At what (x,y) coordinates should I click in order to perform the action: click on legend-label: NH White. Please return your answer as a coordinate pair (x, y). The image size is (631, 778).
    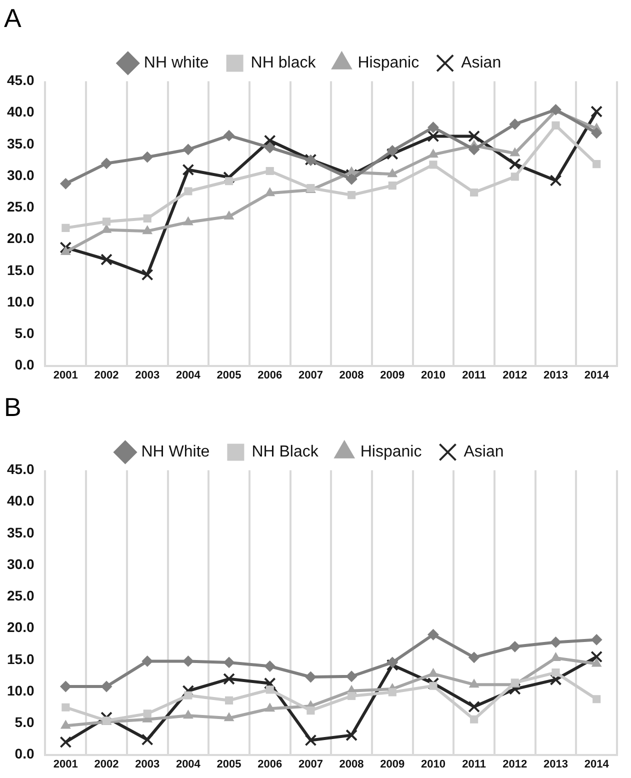
    Looking at the image, I should click on (175, 452).